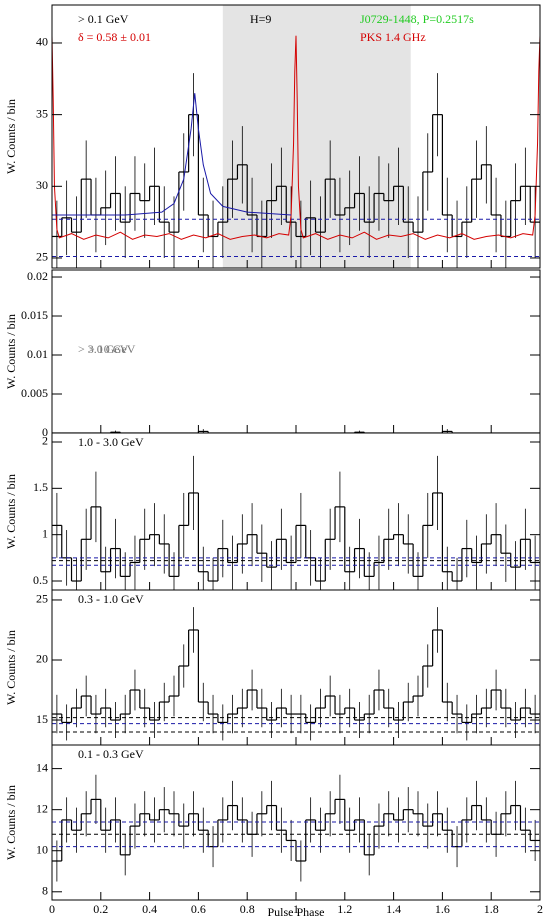 The image size is (546, 922). Describe the element at coordinates (34, 315) in the screenshot. I see `y-tick-label: 0.015` at that location.